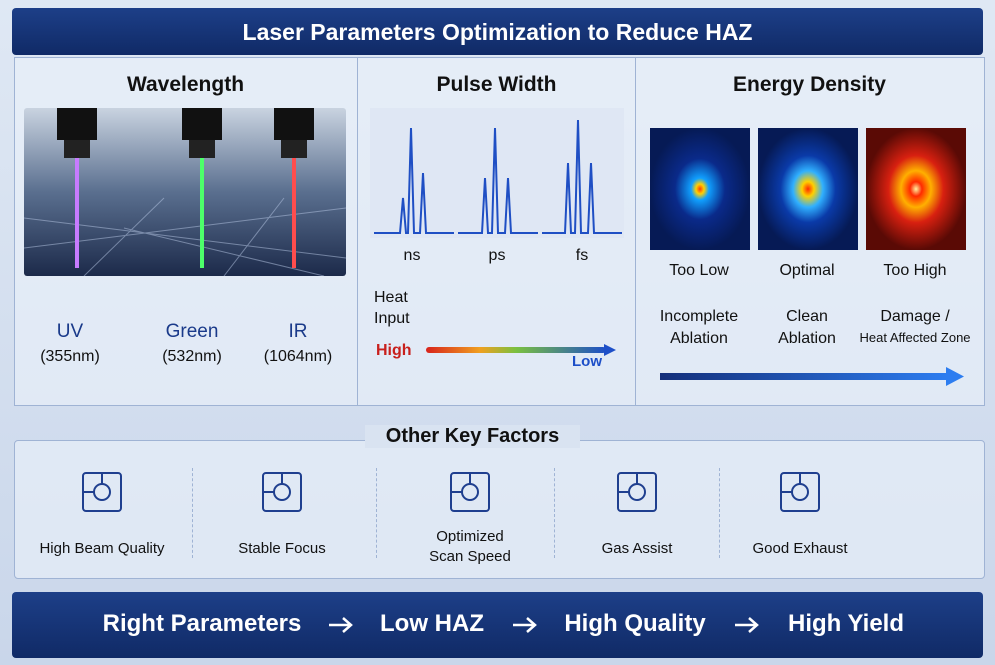  What do you see at coordinates (845, 623) in the screenshot?
I see `footer-step: High Yield` at bounding box center [845, 623].